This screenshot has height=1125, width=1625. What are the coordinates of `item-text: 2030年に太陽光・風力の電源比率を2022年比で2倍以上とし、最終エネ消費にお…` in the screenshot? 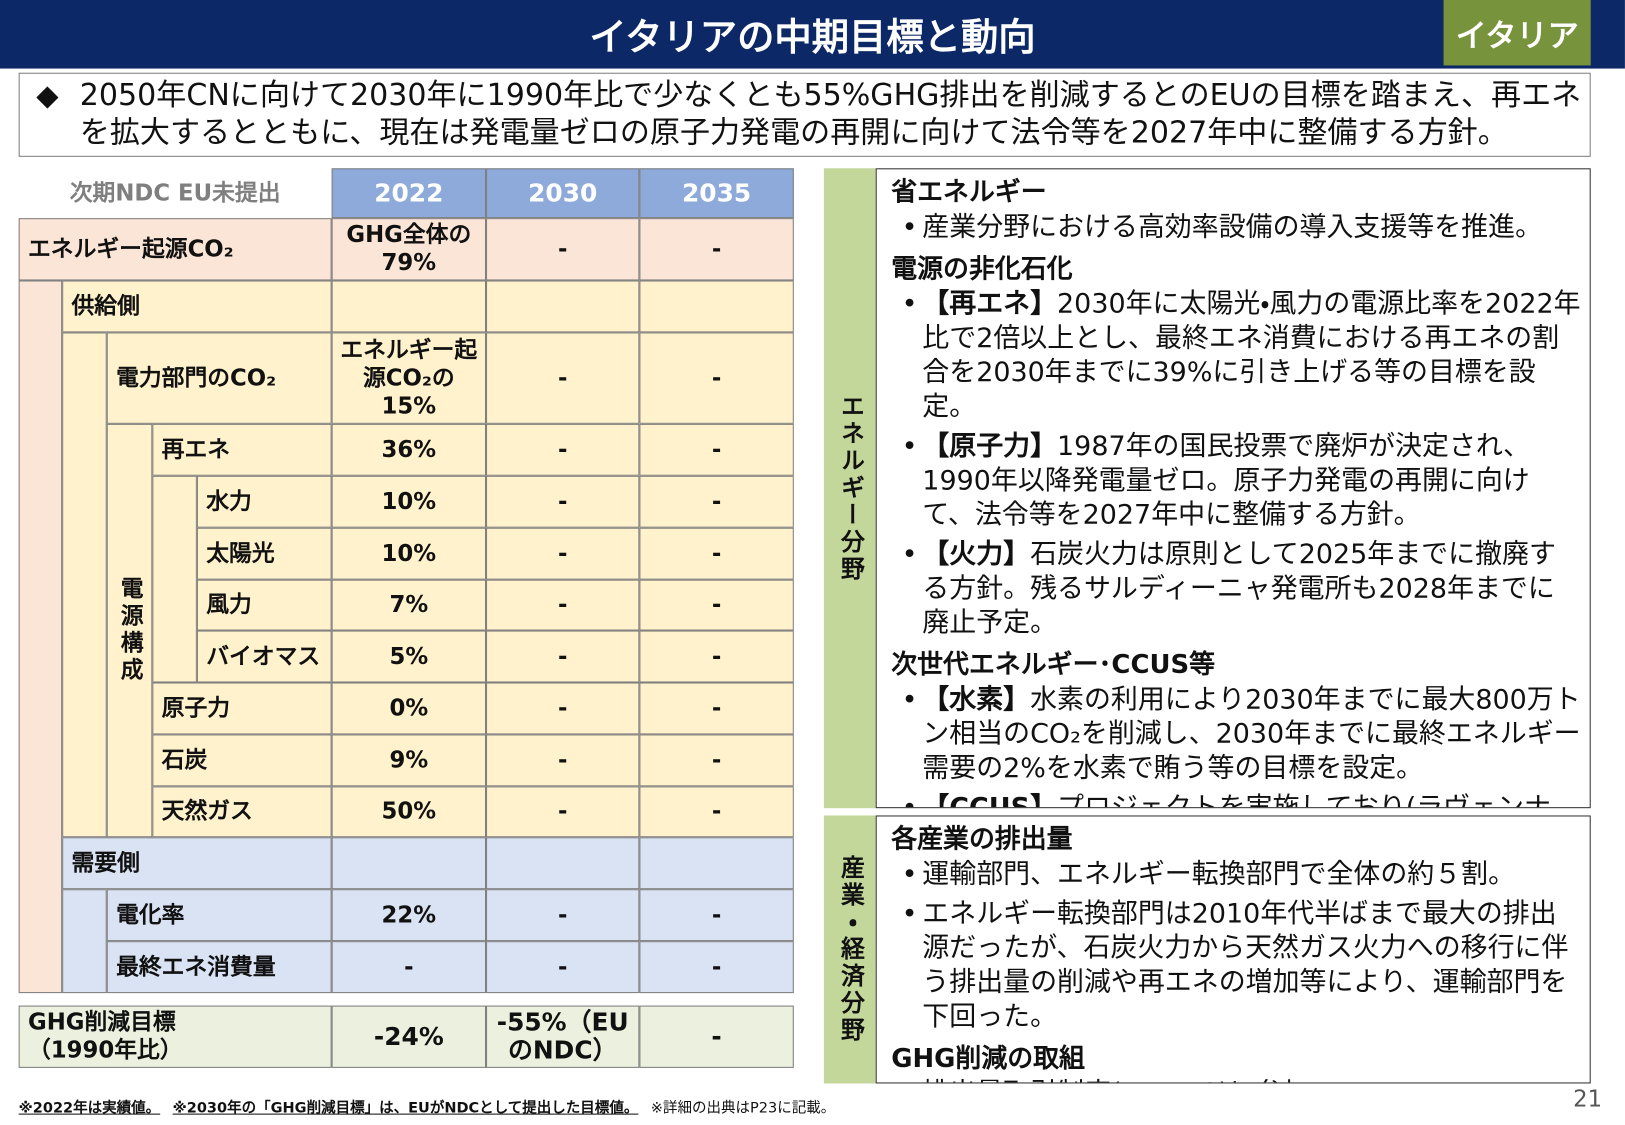 It's located at (1251, 355).